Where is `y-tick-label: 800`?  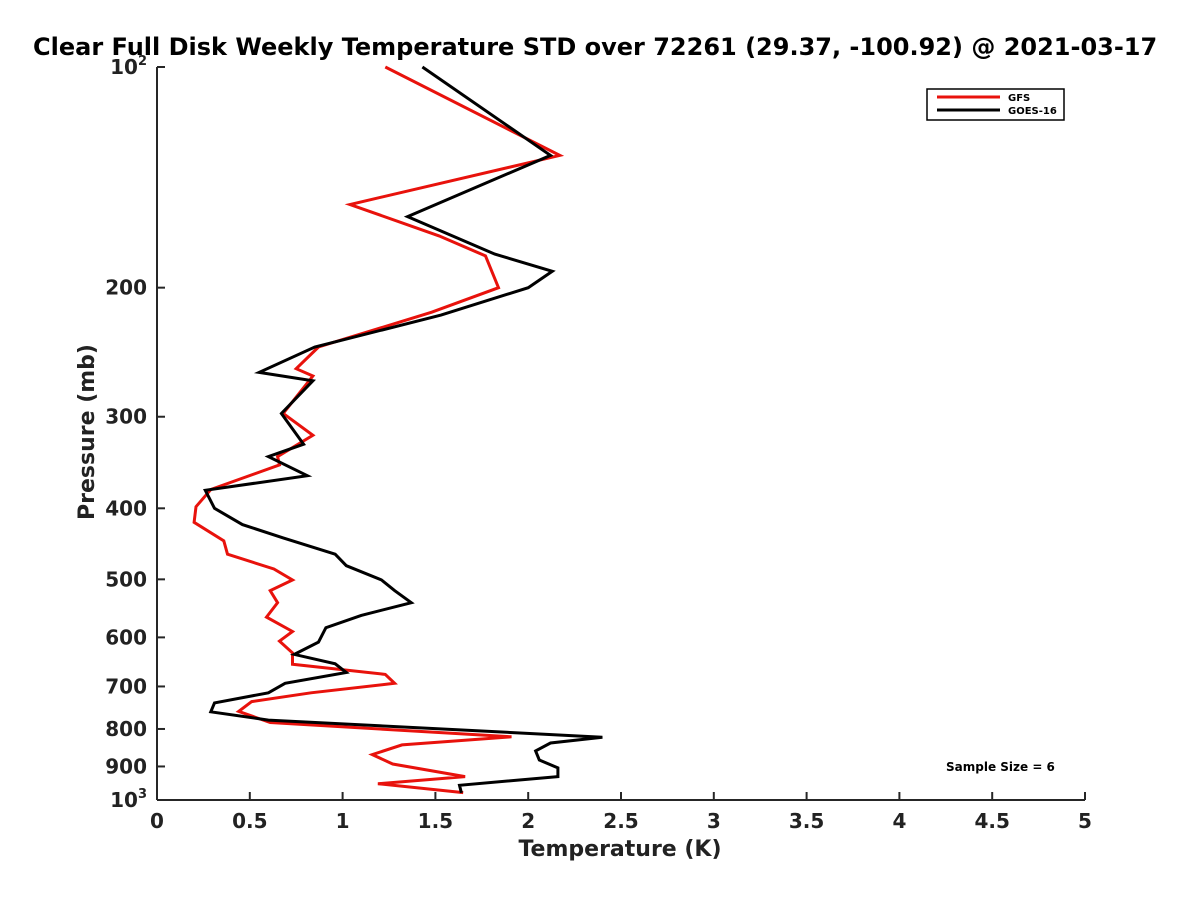
y-tick-label: 800 is located at coordinates (126, 729).